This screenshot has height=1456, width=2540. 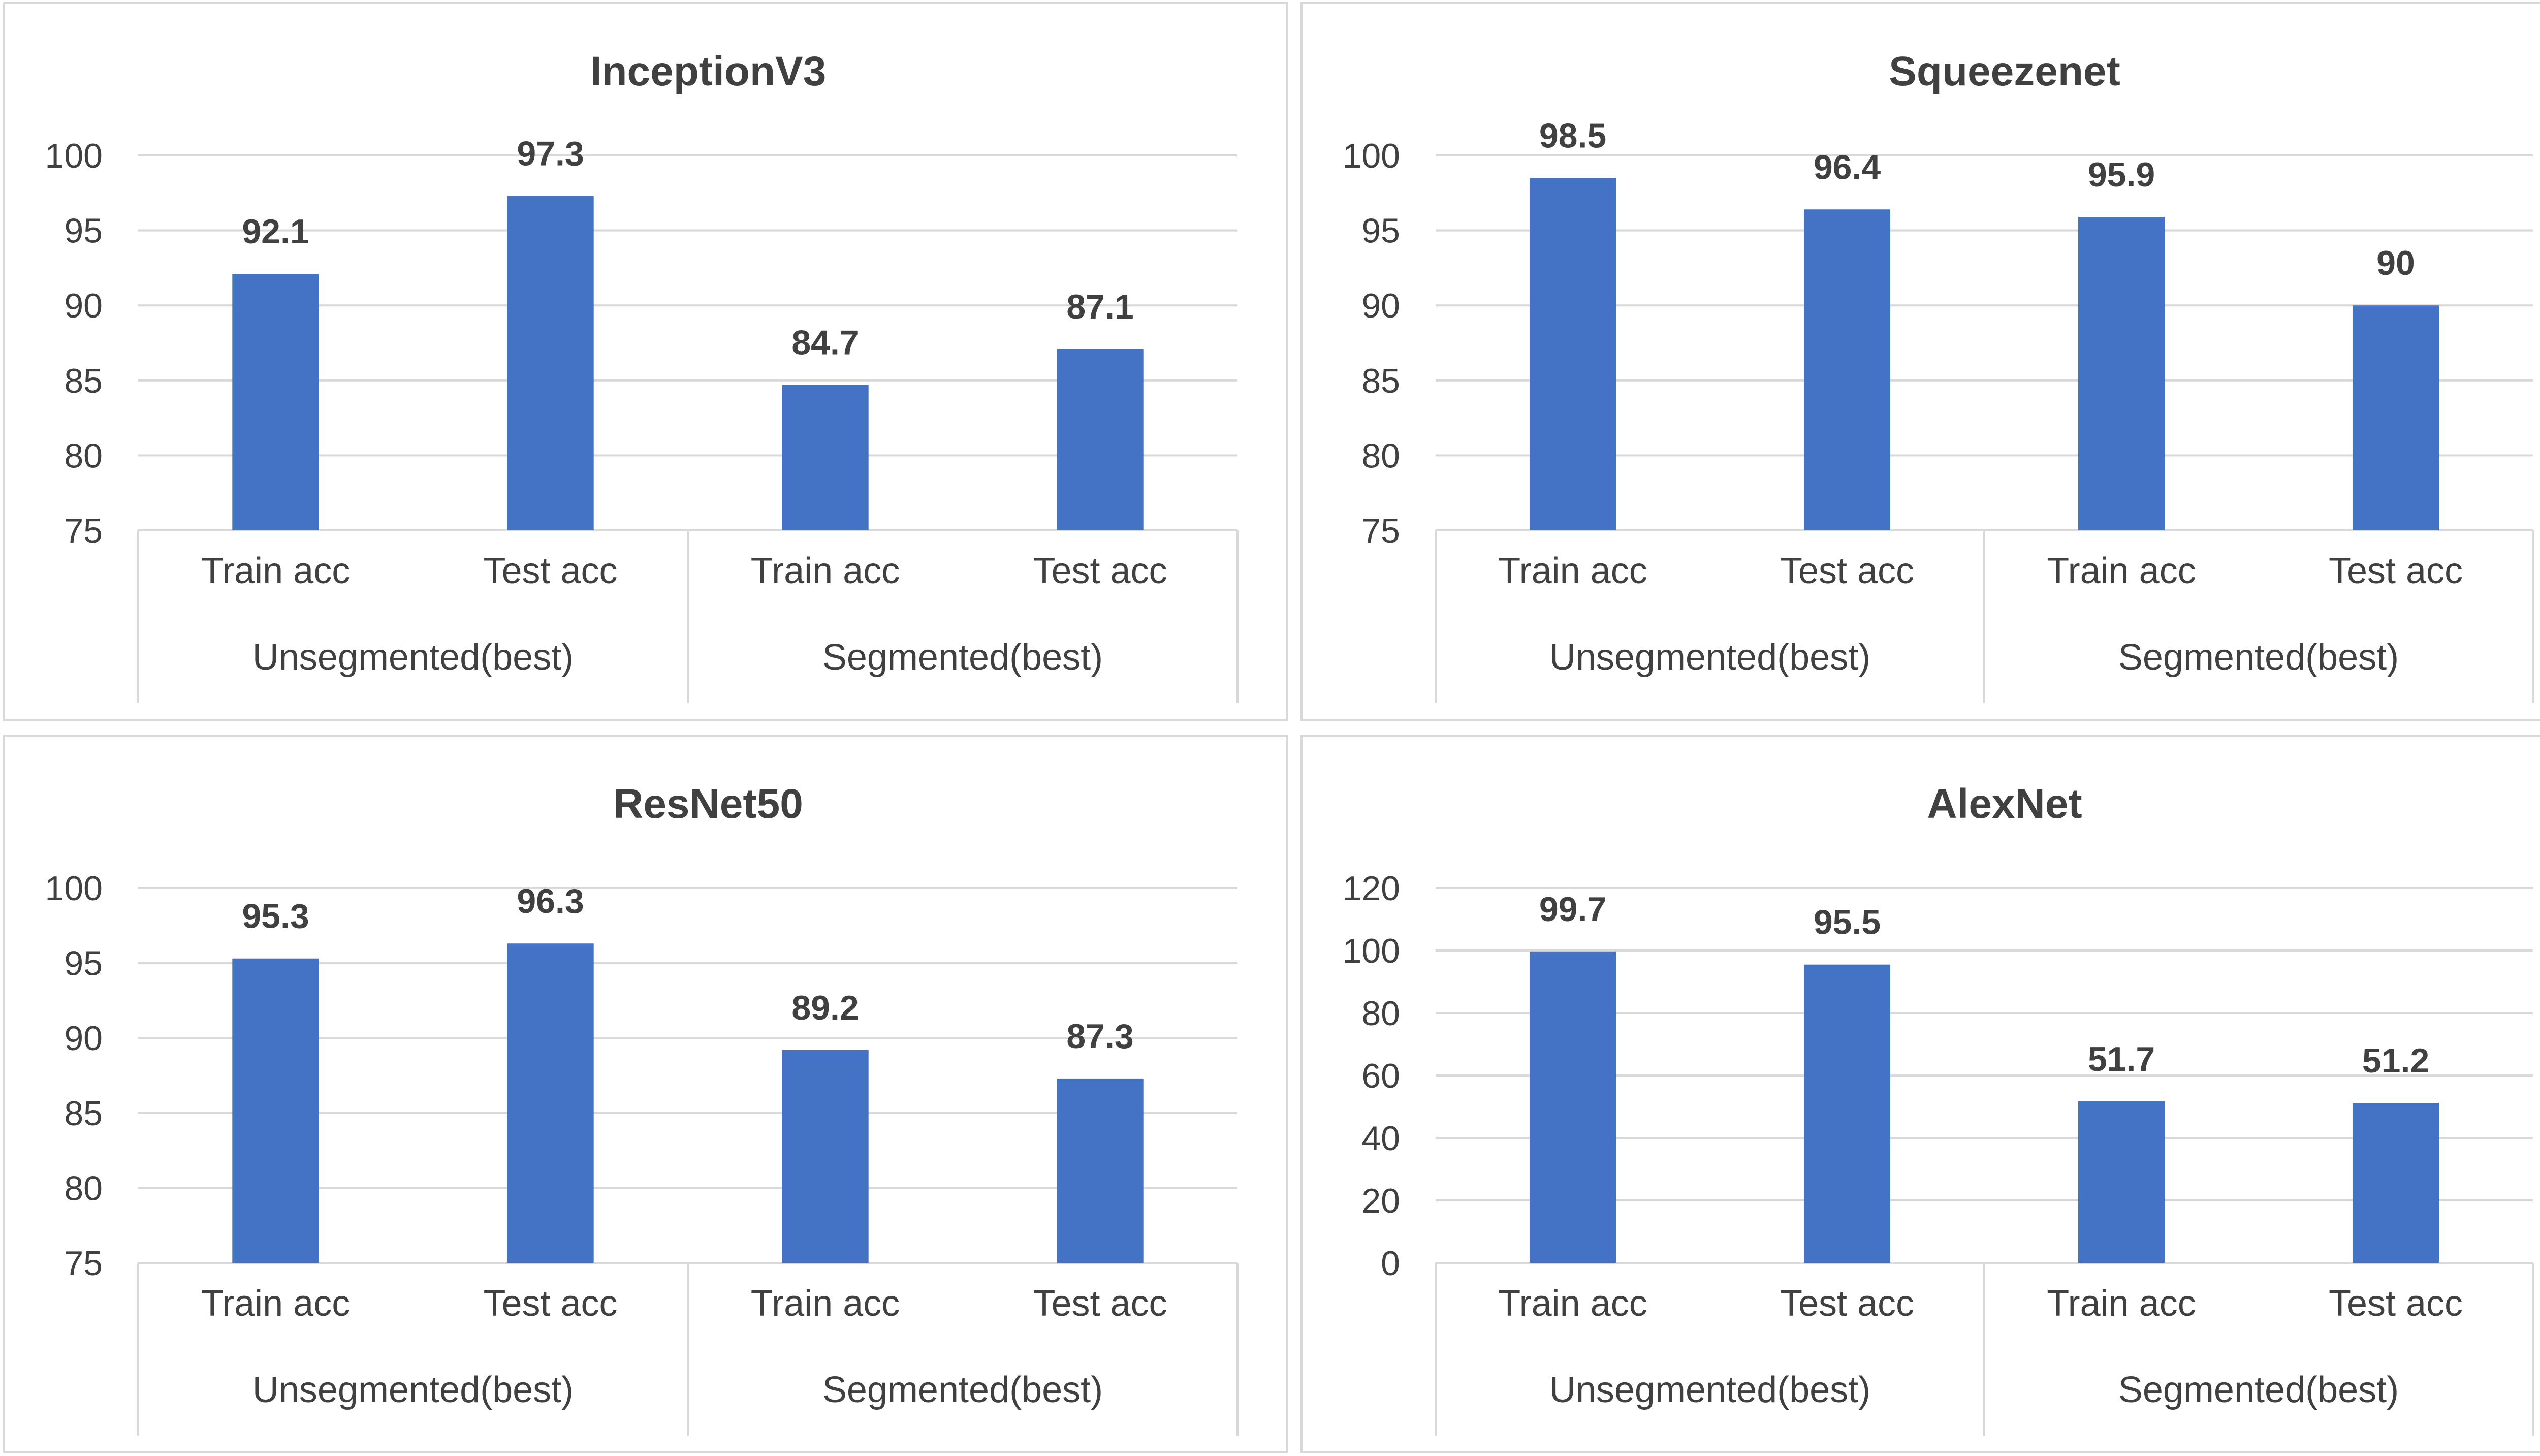 I want to click on inceptionv3-ytick-label: 100, so click(x=74, y=156).